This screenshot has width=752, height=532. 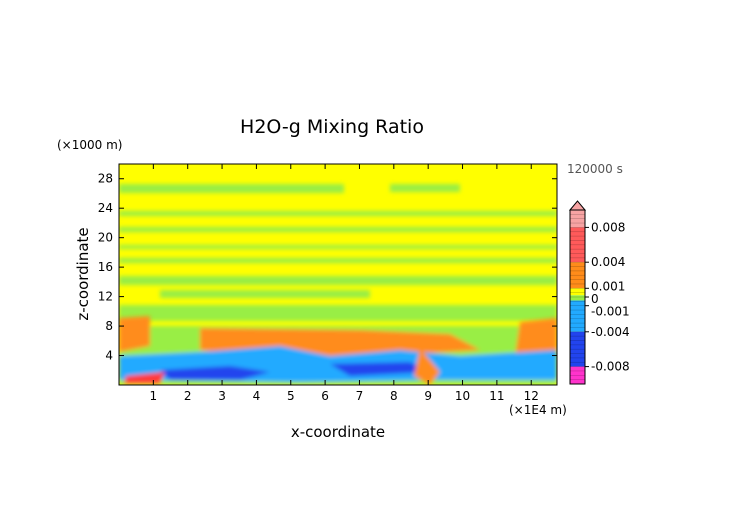 I want to click on x-tick-label: 9, so click(x=428, y=396).